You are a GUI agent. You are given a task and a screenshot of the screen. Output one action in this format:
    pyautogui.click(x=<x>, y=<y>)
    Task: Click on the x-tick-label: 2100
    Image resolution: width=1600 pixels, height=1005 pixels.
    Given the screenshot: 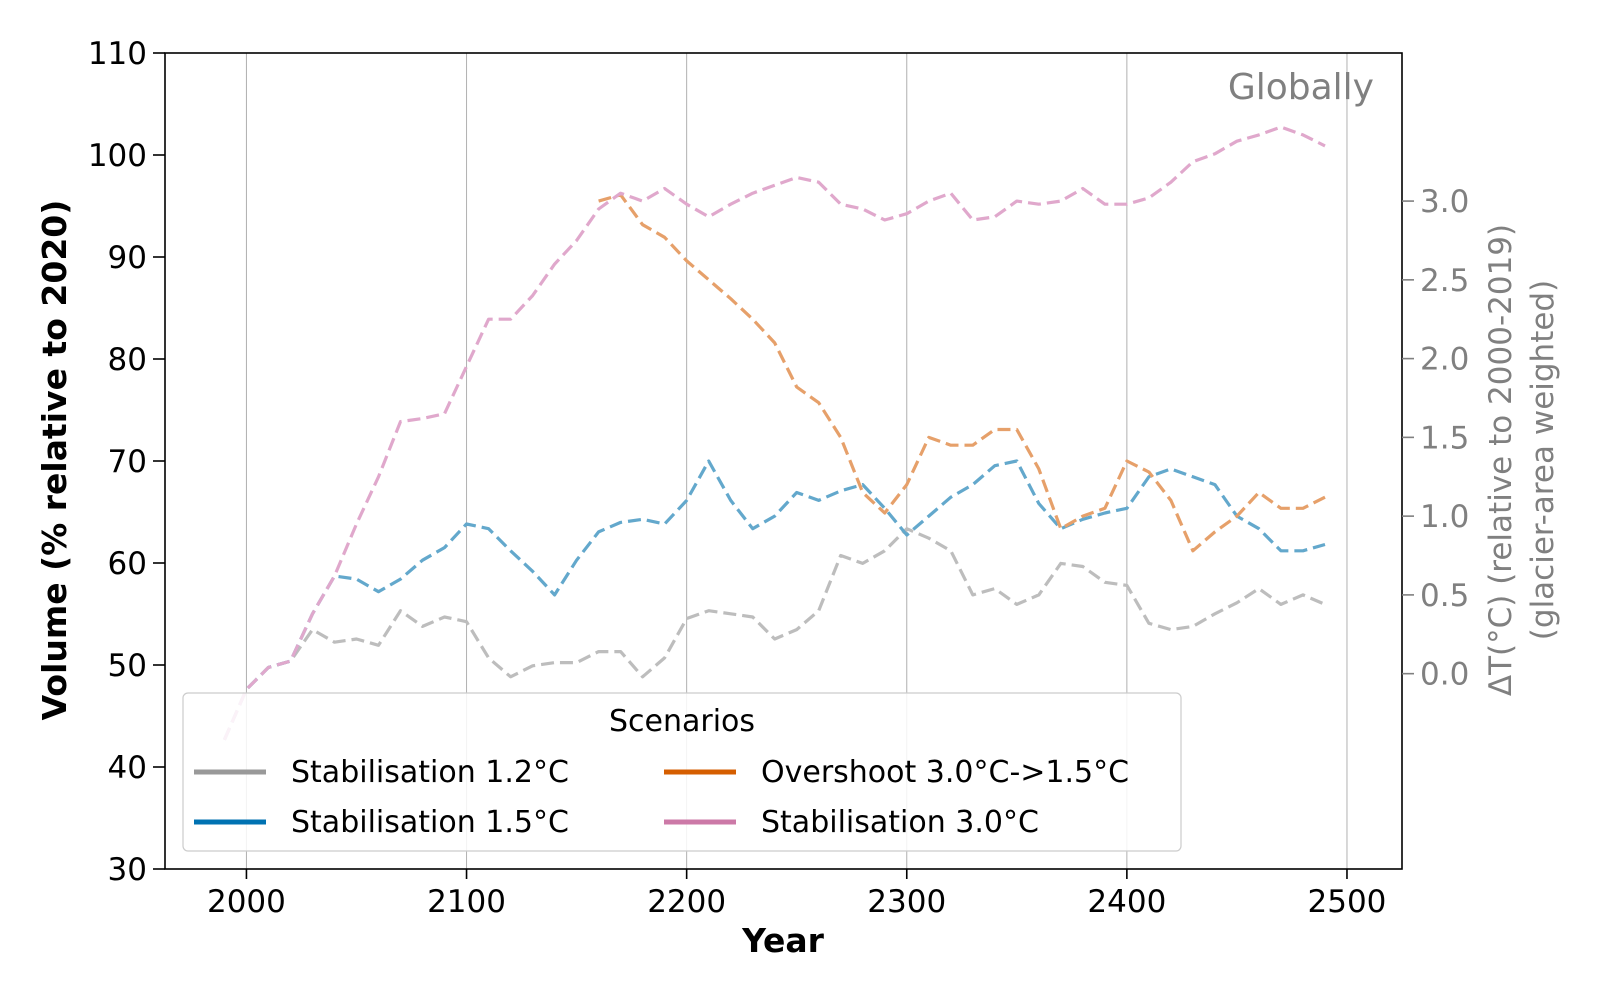 What is the action you would take?
    pyautogui.click(x=466, y=902)
    